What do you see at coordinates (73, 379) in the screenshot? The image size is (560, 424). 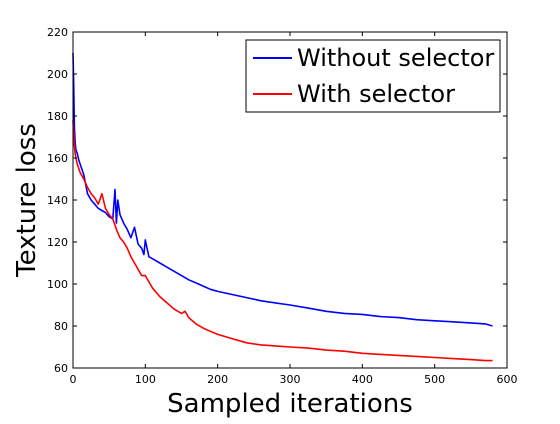 I see `x-tick-label: 0` at bounding box center [73, 379].